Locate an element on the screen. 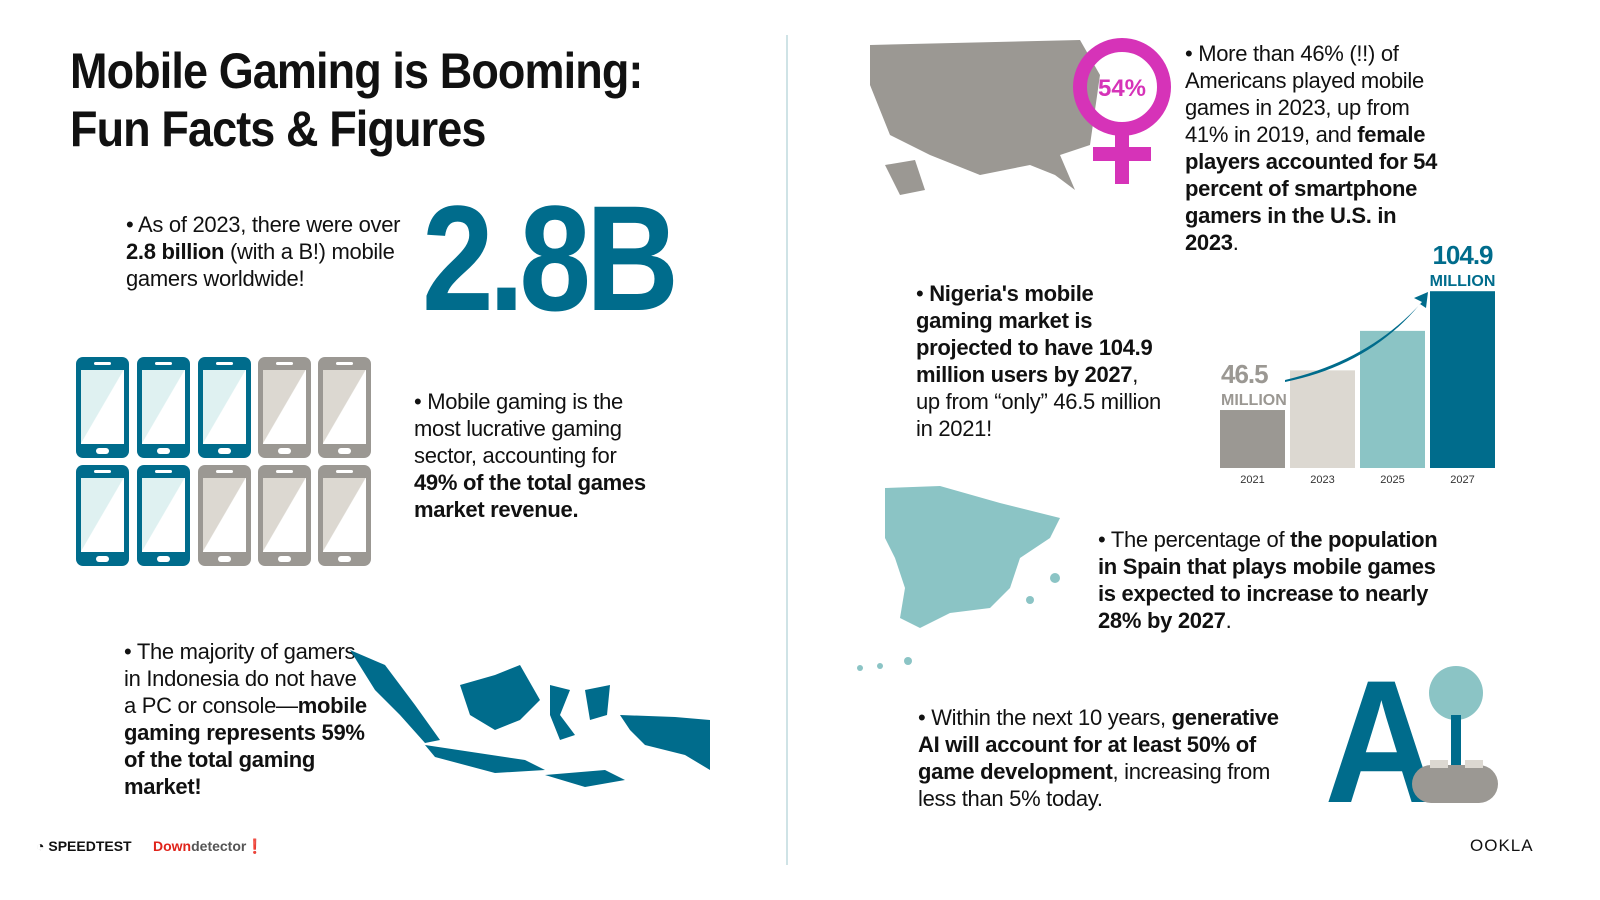 This screenshot has height=900, width=1600. female-share-badge: 54% is located at coordinates (1122, 88).